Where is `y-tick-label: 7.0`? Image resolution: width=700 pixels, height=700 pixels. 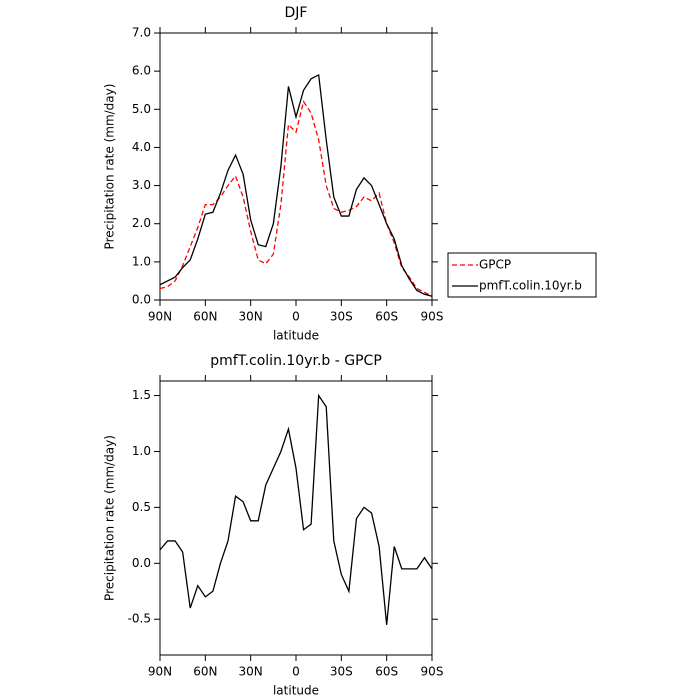 y-tick-label: 7.0 is located at coordinates (141, 33).